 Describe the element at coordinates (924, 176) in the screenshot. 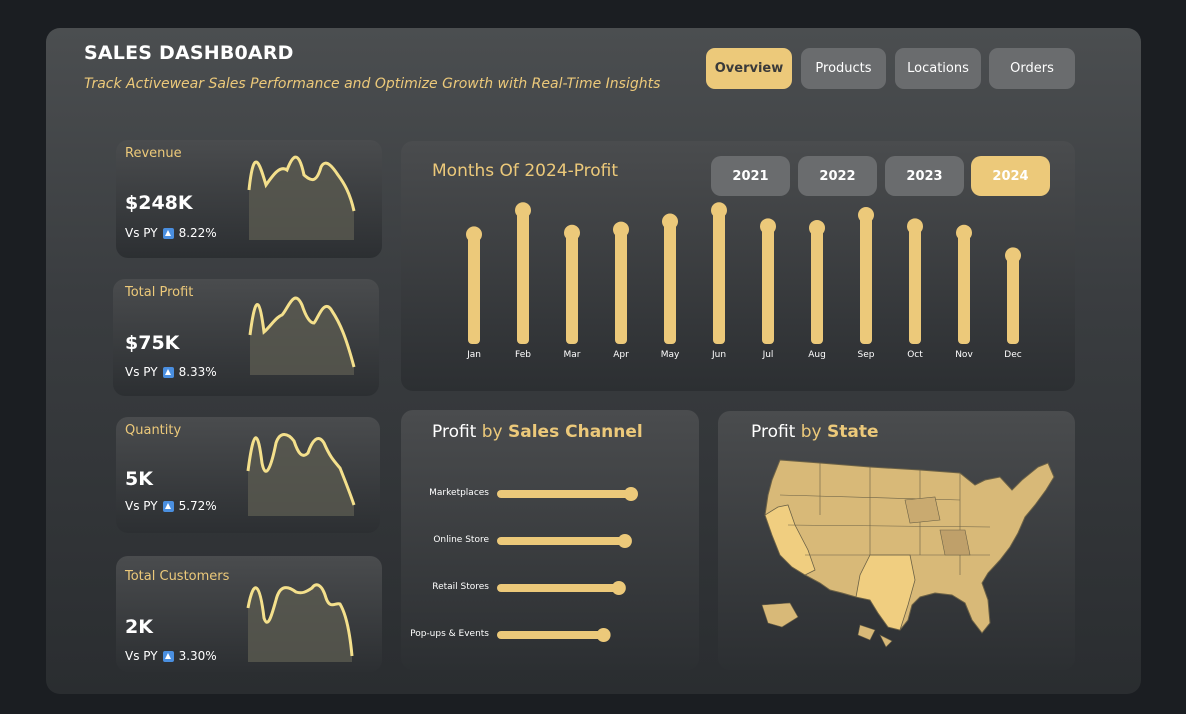

I see `year-button-2023: 2023` at that location.